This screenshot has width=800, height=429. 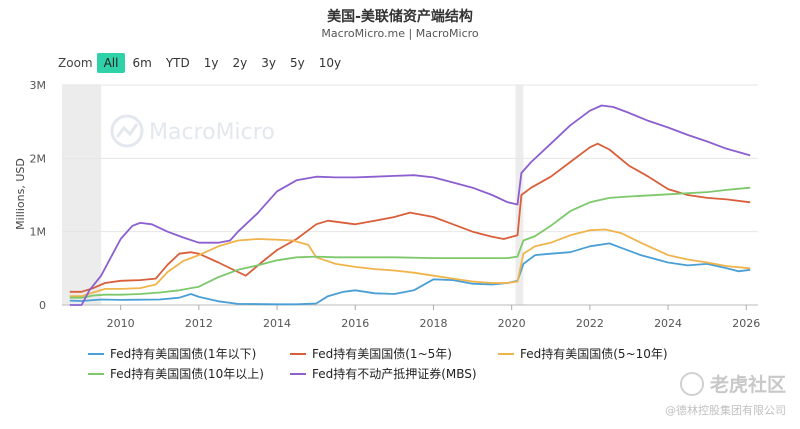 What do you see at coordinates (382, 354) in the screenshot?
I see `legend-label: Fed持有美国国债(1~5年)` at bounding box center [382, 354].